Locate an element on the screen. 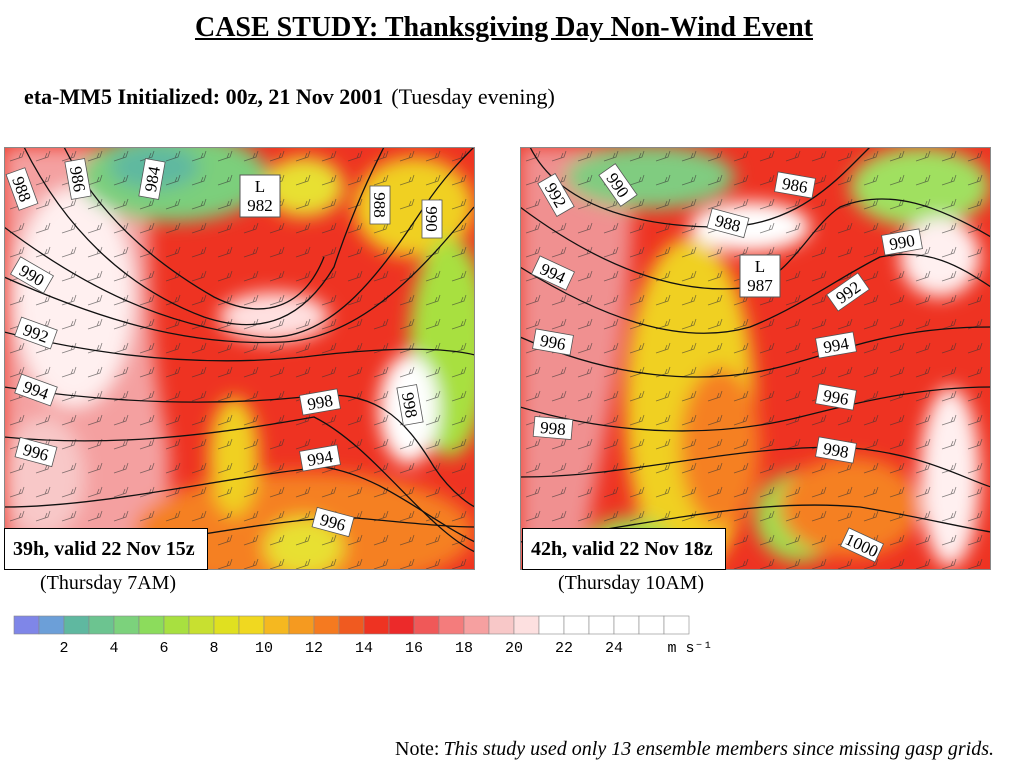 The image size is (1024, 768). isobar-label-group: 992 is located at coordinates (848, 292).